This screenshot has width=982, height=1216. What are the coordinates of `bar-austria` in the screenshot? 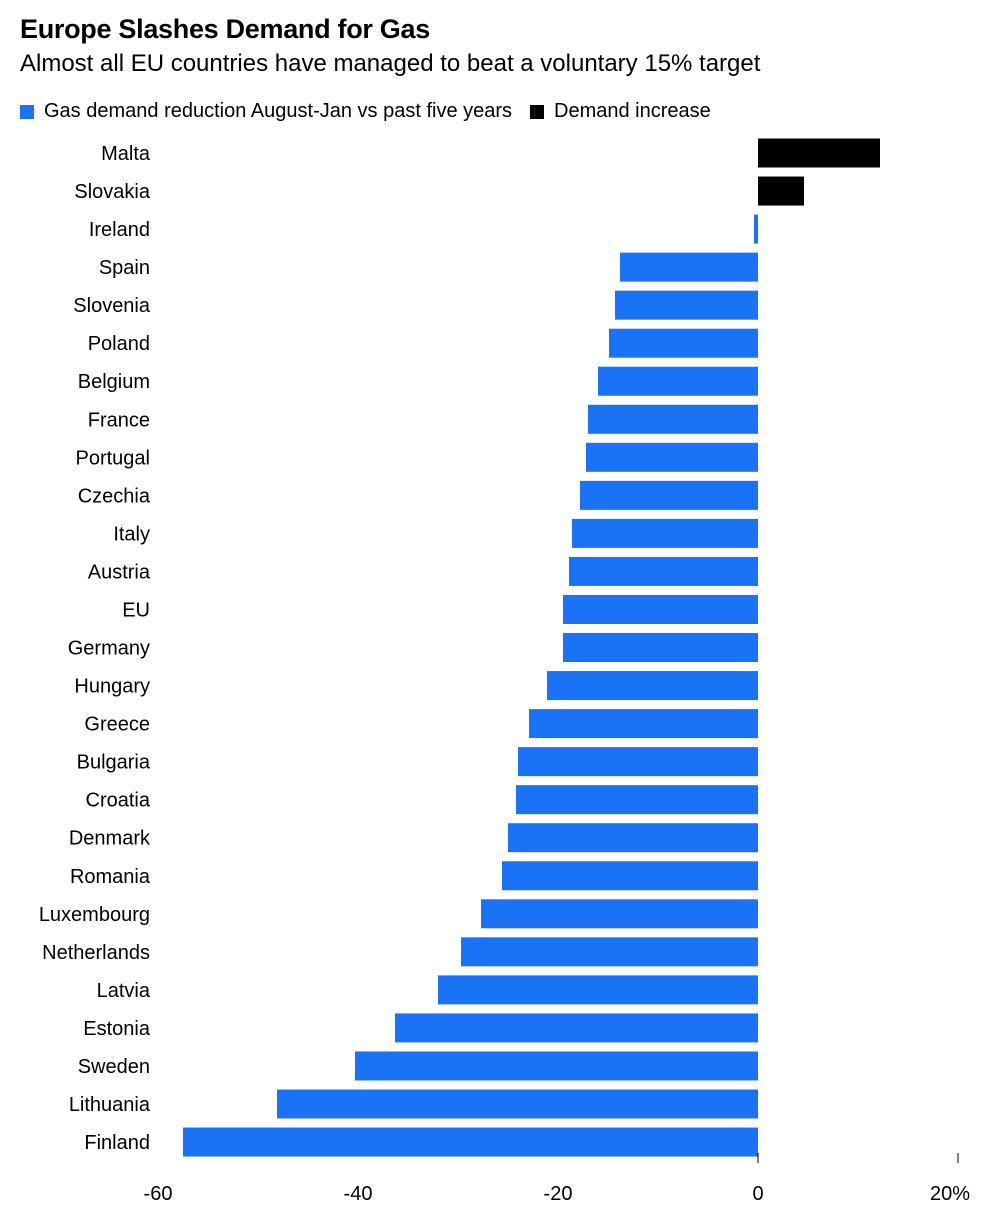 It's located at (663, 571).